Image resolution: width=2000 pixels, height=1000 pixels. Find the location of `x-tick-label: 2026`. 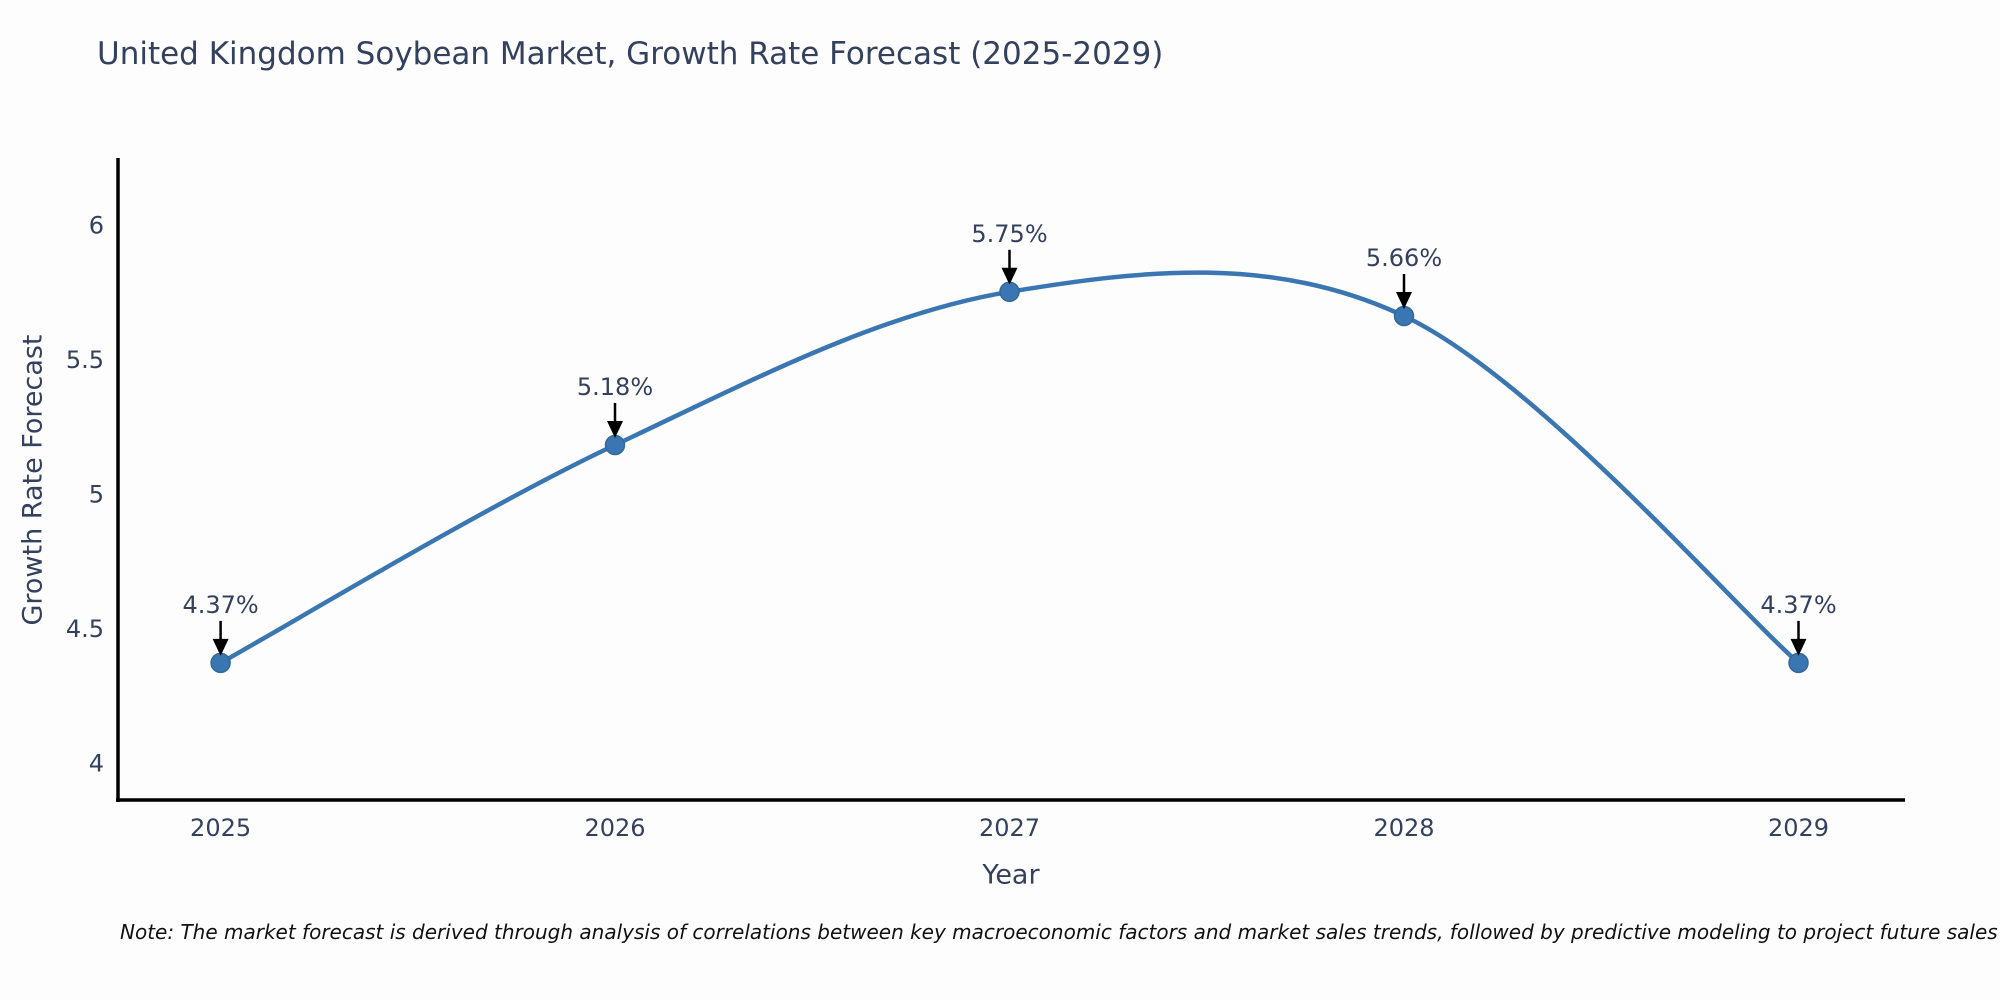

x-tick-label: 2026 is located at coordinates (614, 828).